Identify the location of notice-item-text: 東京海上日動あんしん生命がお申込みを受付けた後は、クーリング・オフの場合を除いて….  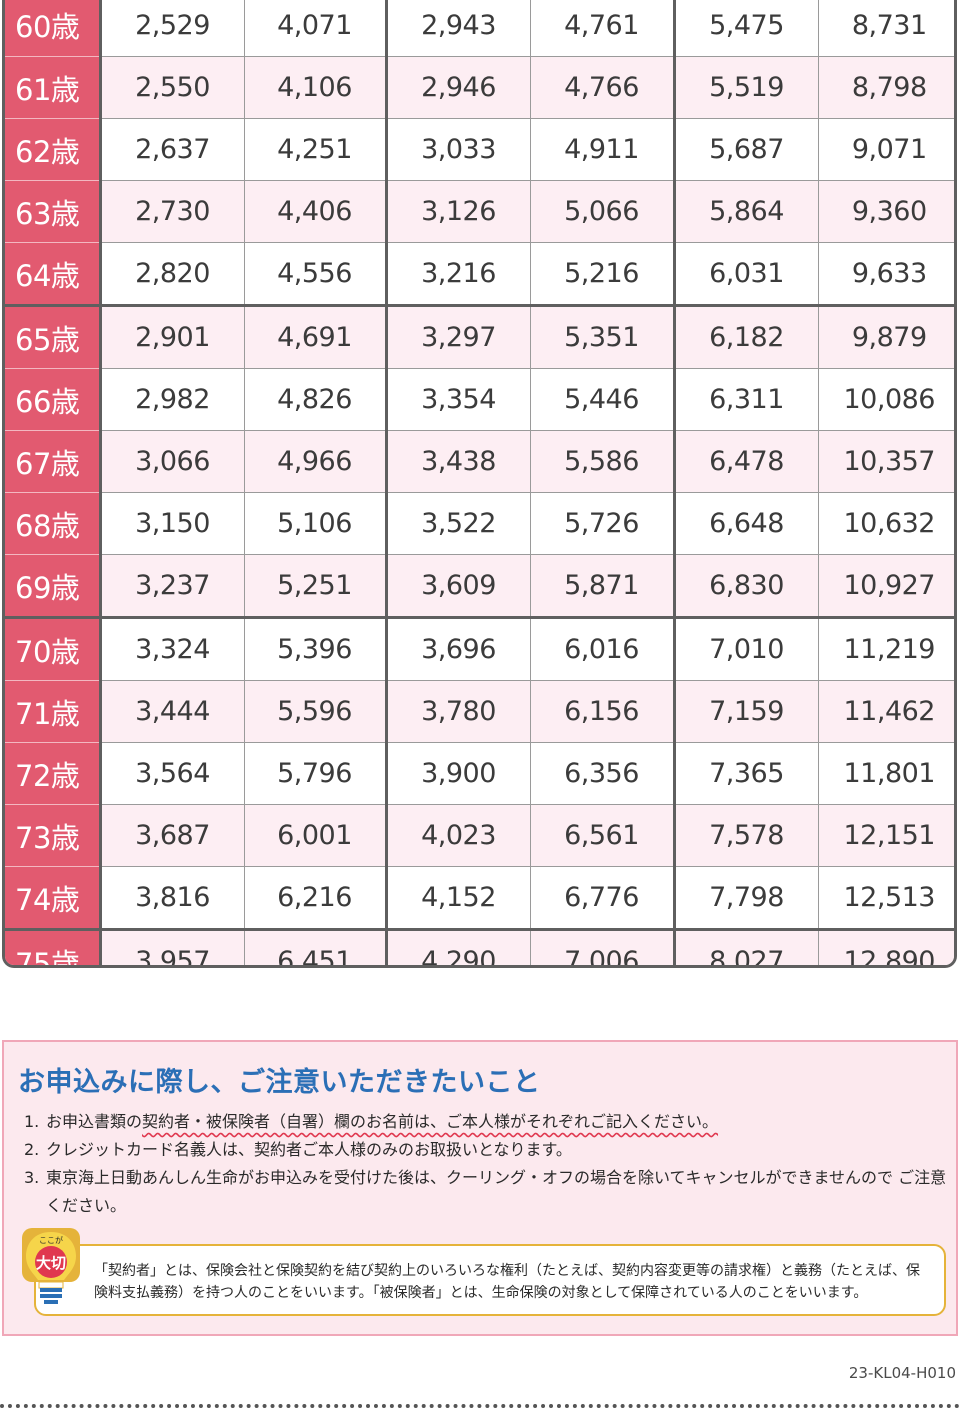
(496, 1191).